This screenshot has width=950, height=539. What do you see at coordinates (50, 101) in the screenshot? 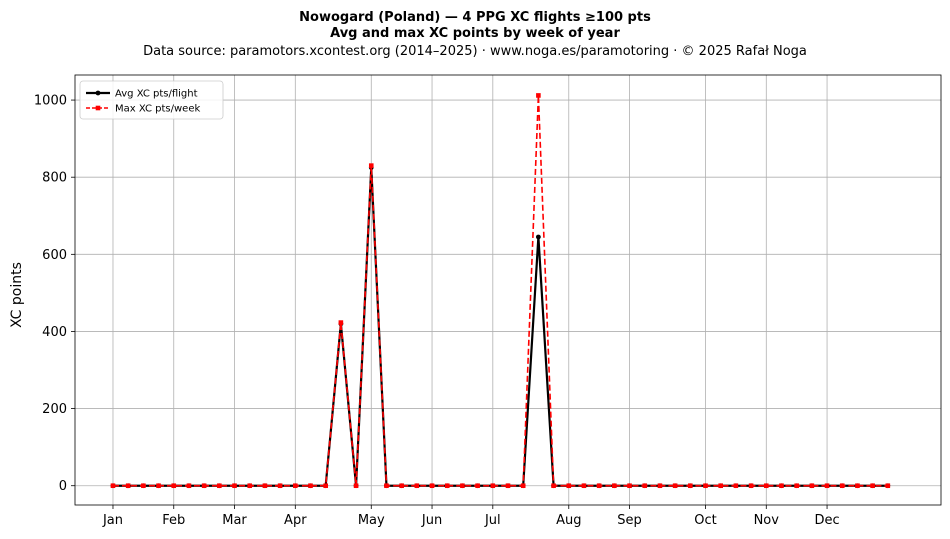
I see `y-tick-label: 1000` at bounding box center [50, 101].